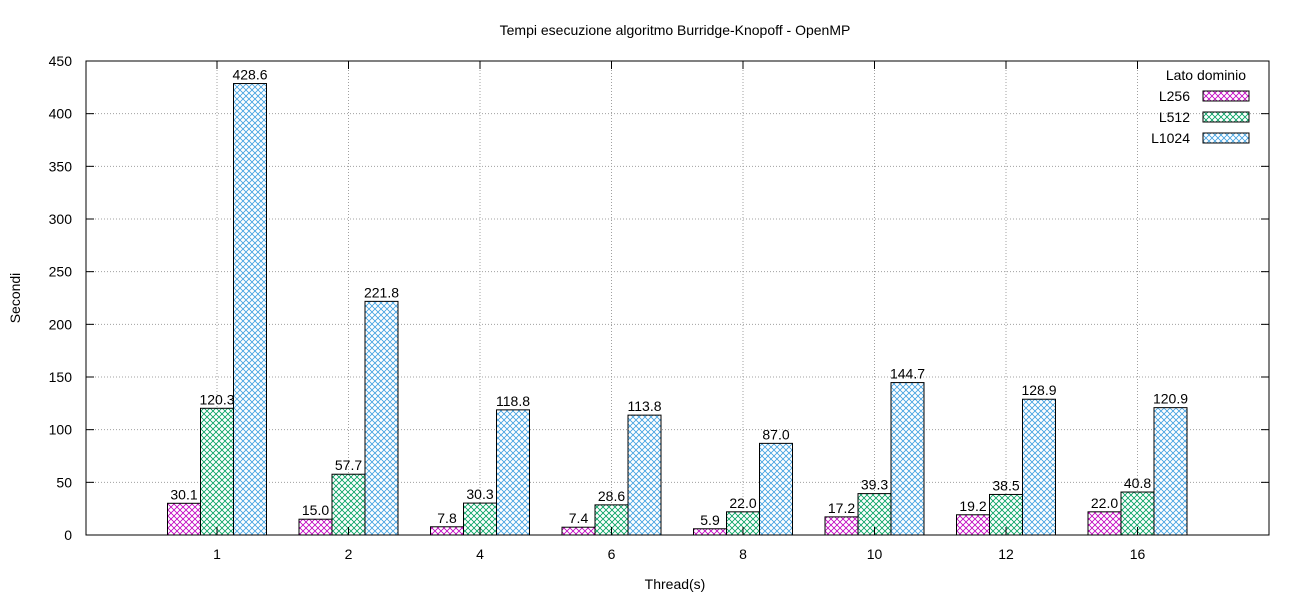  Describe the element at coordinates (61, 219) in the screenshot. I see `y-tick-label: 300` at that location.